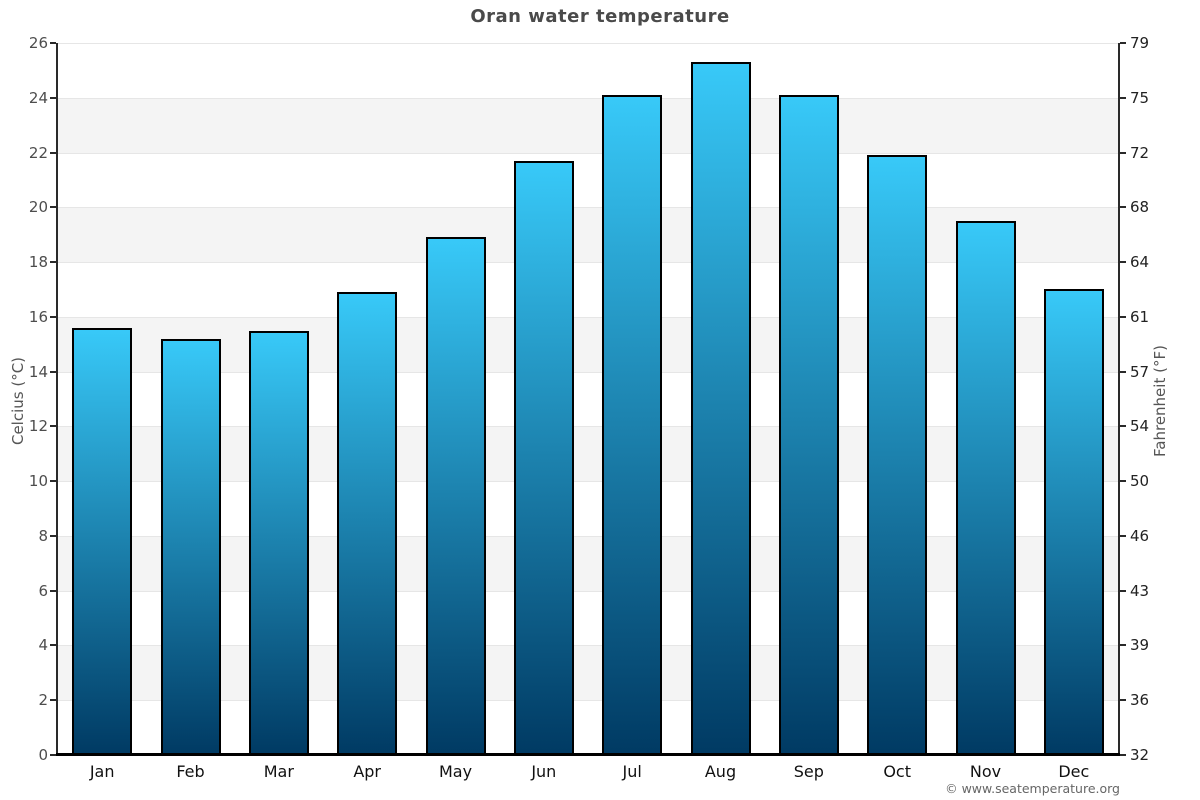 The height and width of the screenshot is (800, 1200). Describe the element at coordinates (720, 408) in the screenshot. I see `temperature-bar-aug` at that location.